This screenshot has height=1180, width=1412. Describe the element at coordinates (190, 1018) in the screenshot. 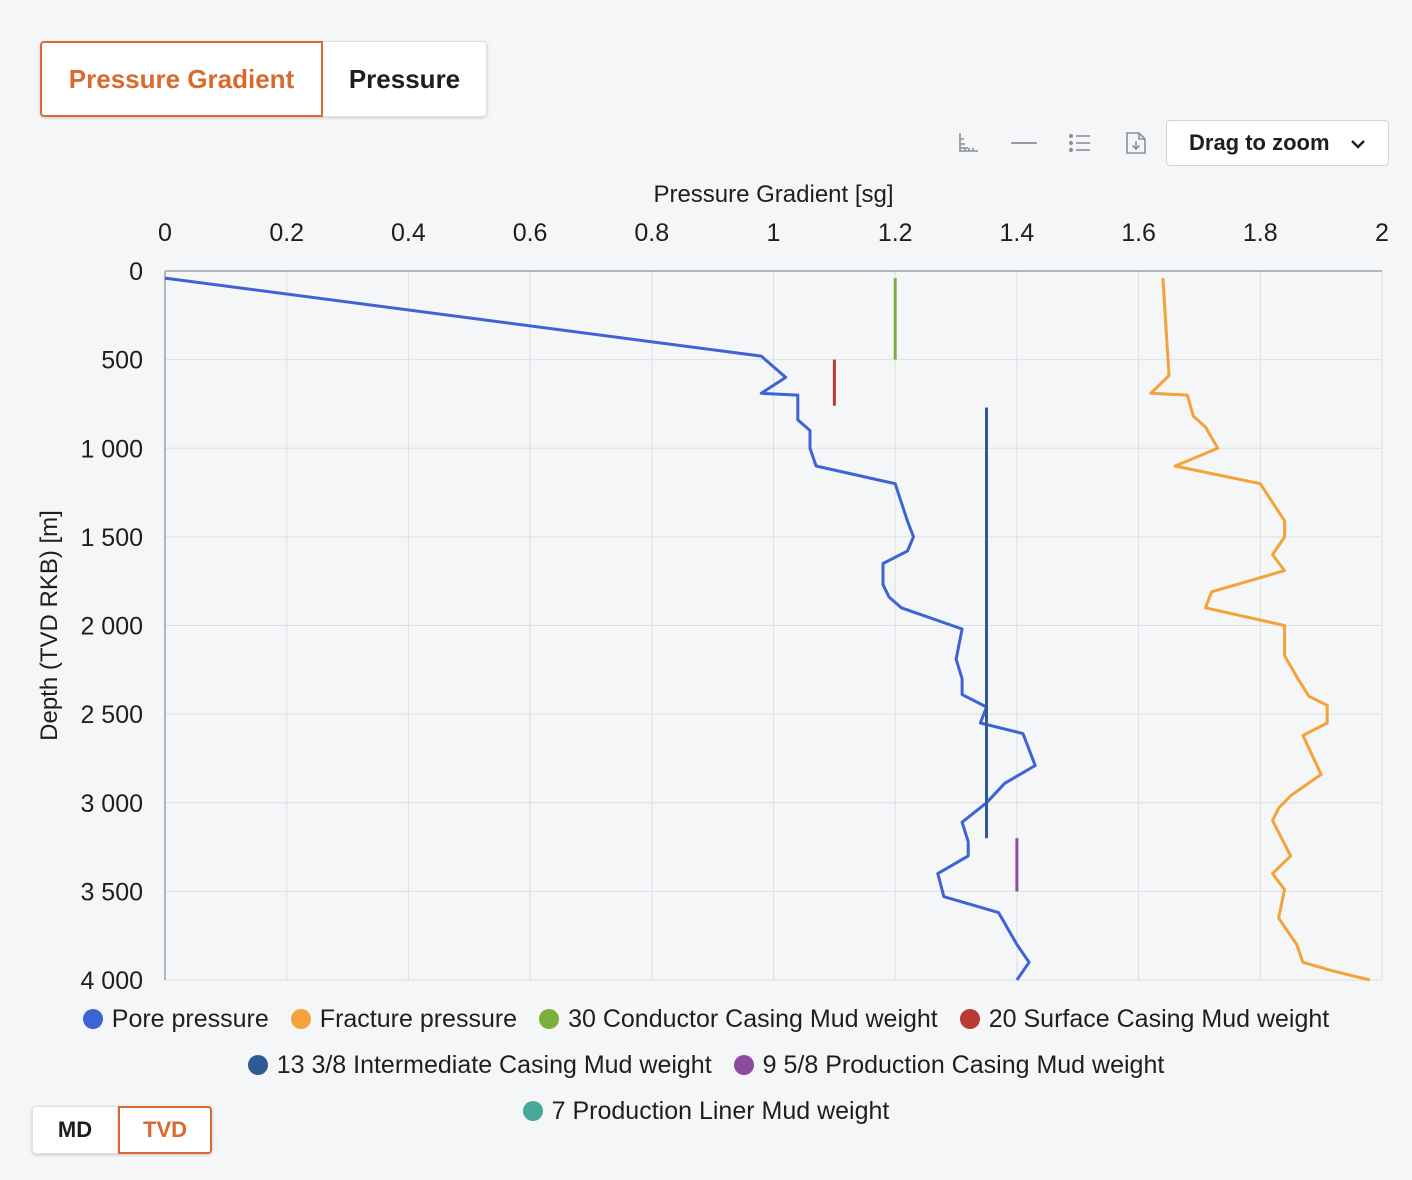

I see `legend-label: Pore pressure` at that location.